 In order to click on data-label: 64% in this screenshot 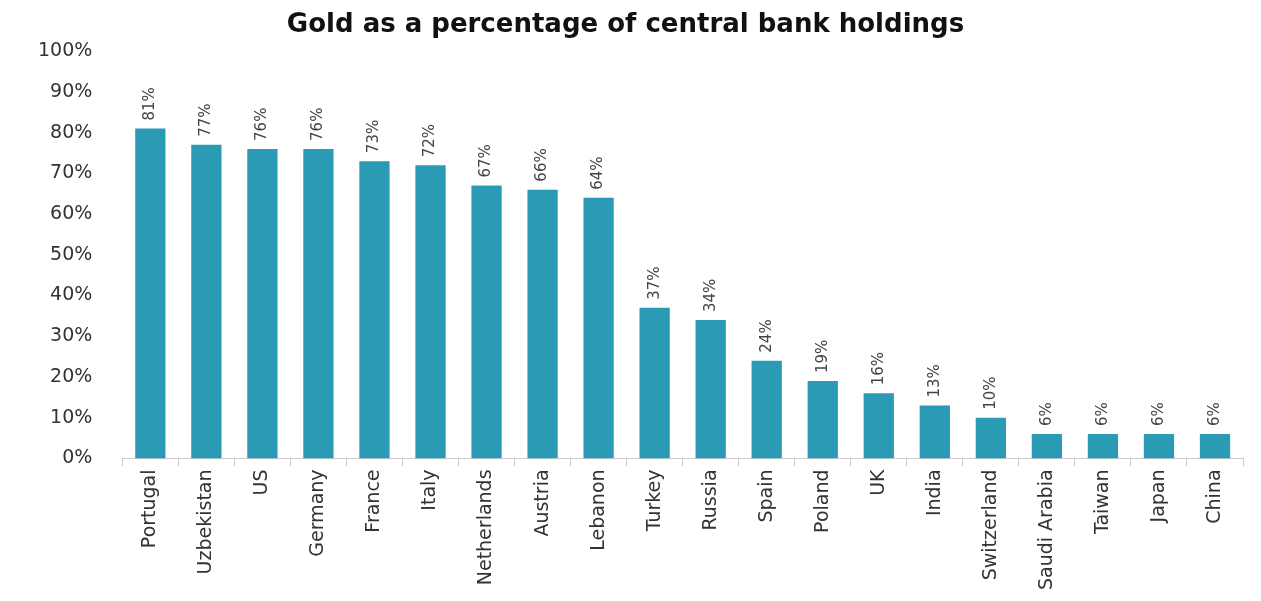, I will do `click(597, 173)`.